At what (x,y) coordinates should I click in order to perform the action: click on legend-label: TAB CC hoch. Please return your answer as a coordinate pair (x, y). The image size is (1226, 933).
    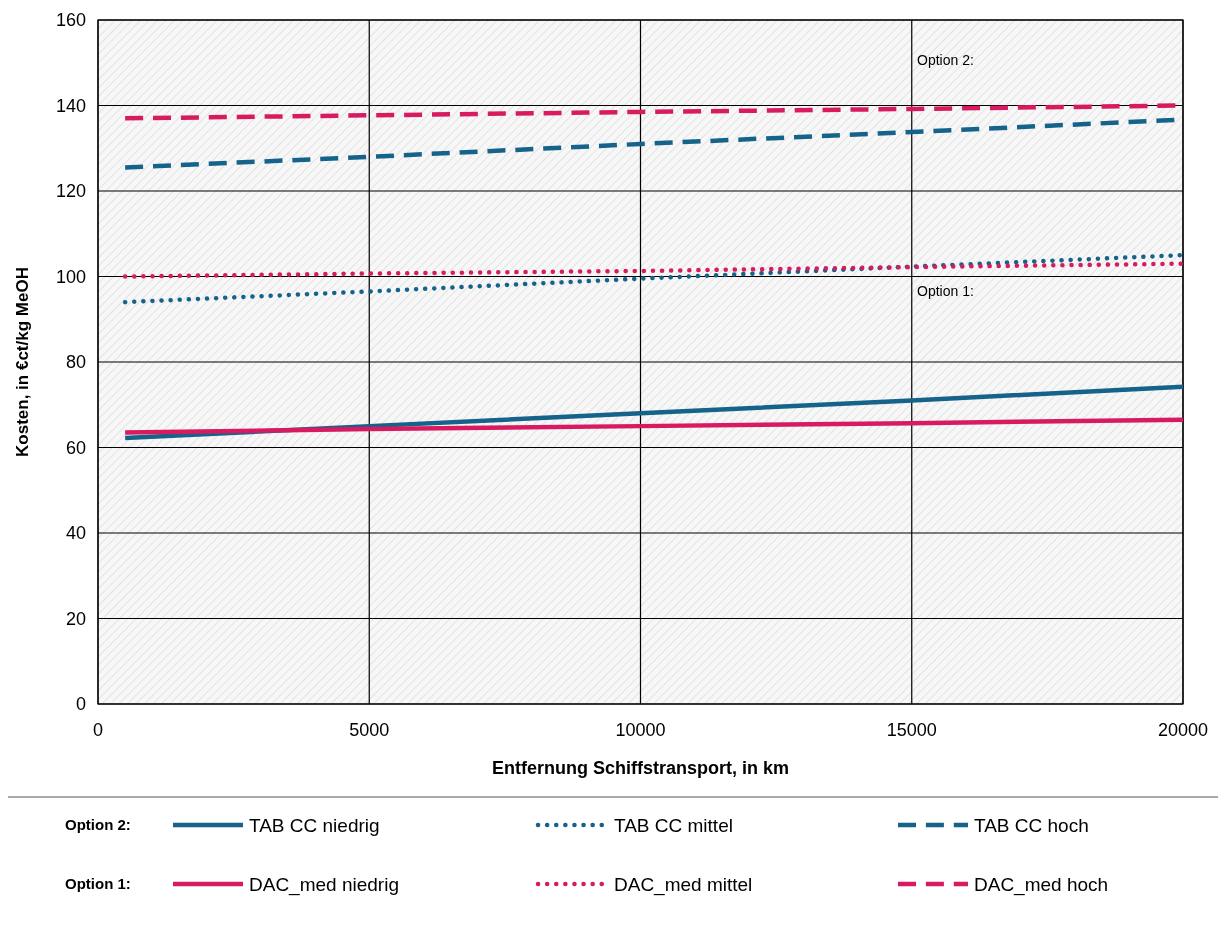
    Looking at the image, I should click on (1031, 825).